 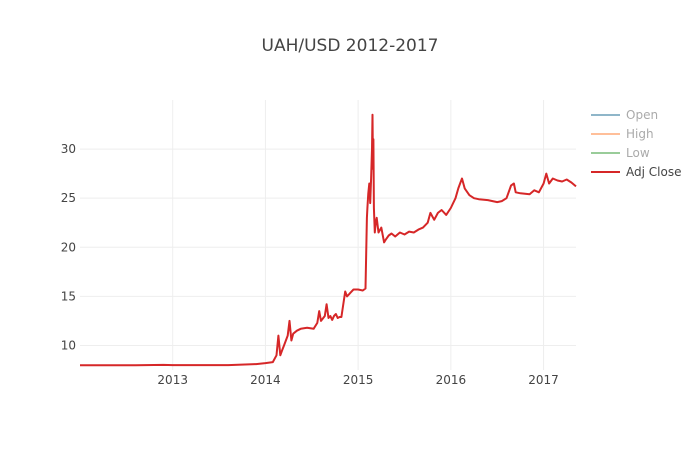 I want to click on y-tick-label: 20, so click(x=68, y=247).